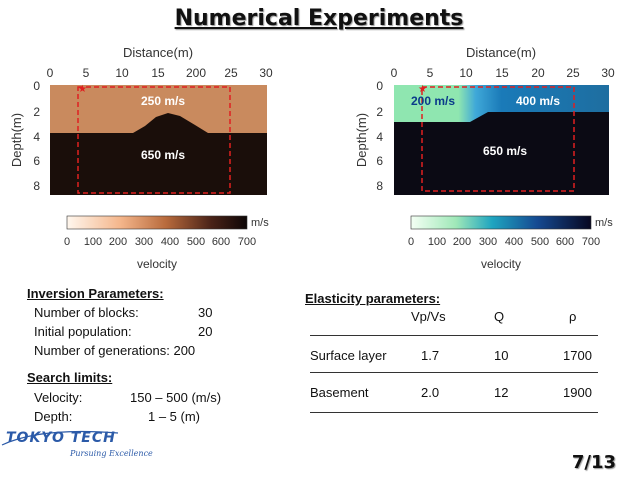 This screenshot has height=478, width=638. Describe the element at coordinates (501, 222) in the screenshot. I see `right-colorbar` at that location.